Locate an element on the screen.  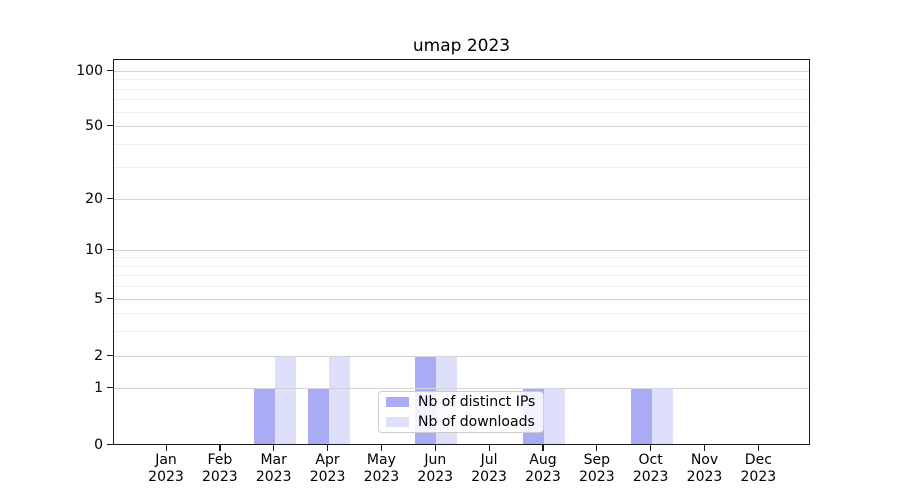
x-tick-label: Mar 2023 is located at coordinates (274, 469).